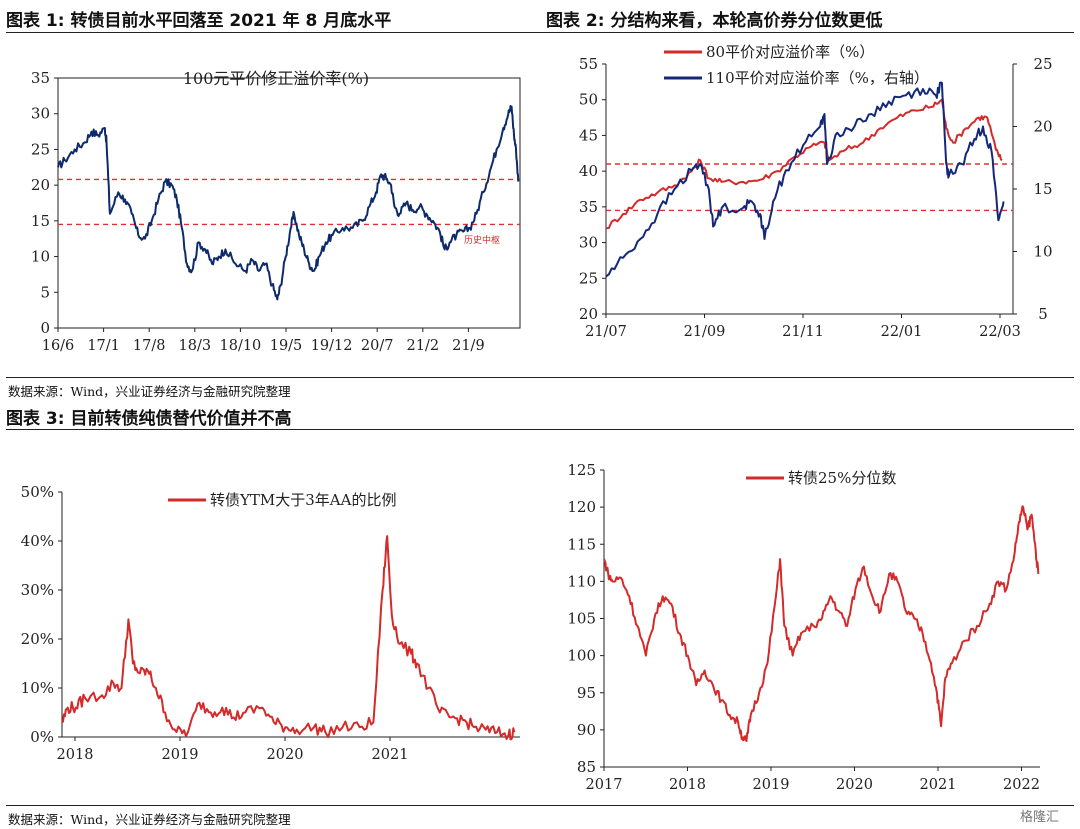  What do you see at coordinates (468, 346) in the screenshot?
I see `x-tick-label: 21/9` at bounding box center [468, 346].